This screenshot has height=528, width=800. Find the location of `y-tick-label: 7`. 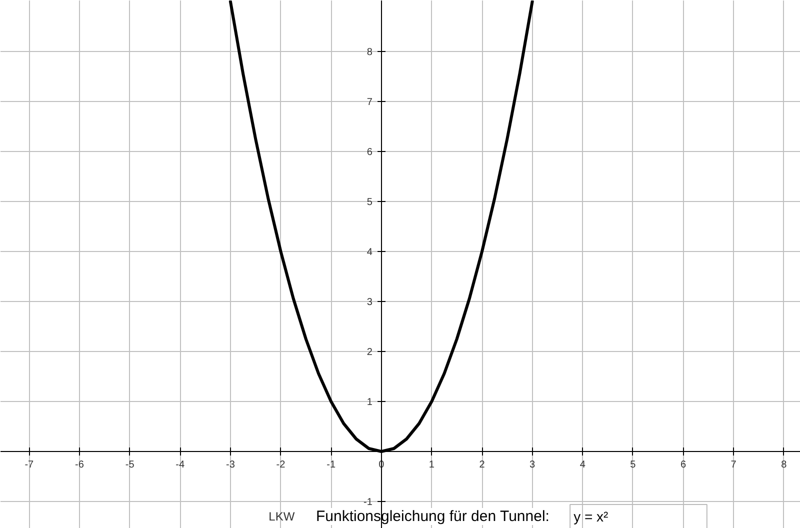

y-tick-label: 7 is located at coordinates (369, 102).